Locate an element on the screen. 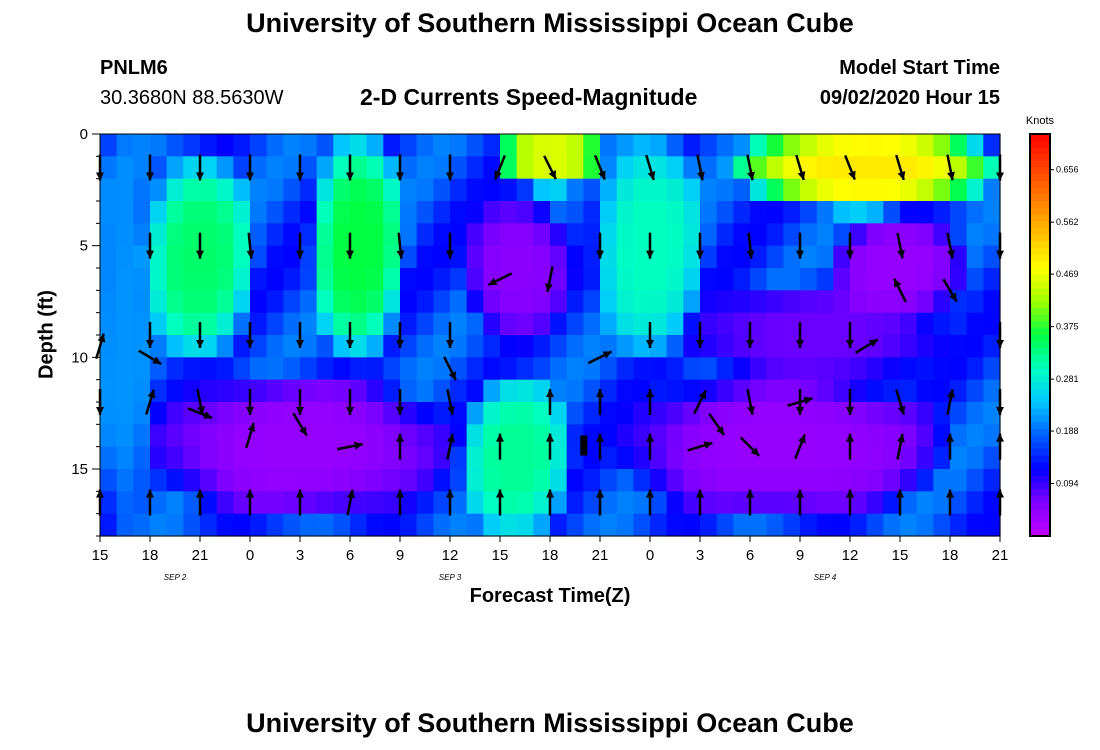 Image resolution: width=1100 pixels, height=750 pixels. x-tick-label: 15 is located at coordinates (500, 555).